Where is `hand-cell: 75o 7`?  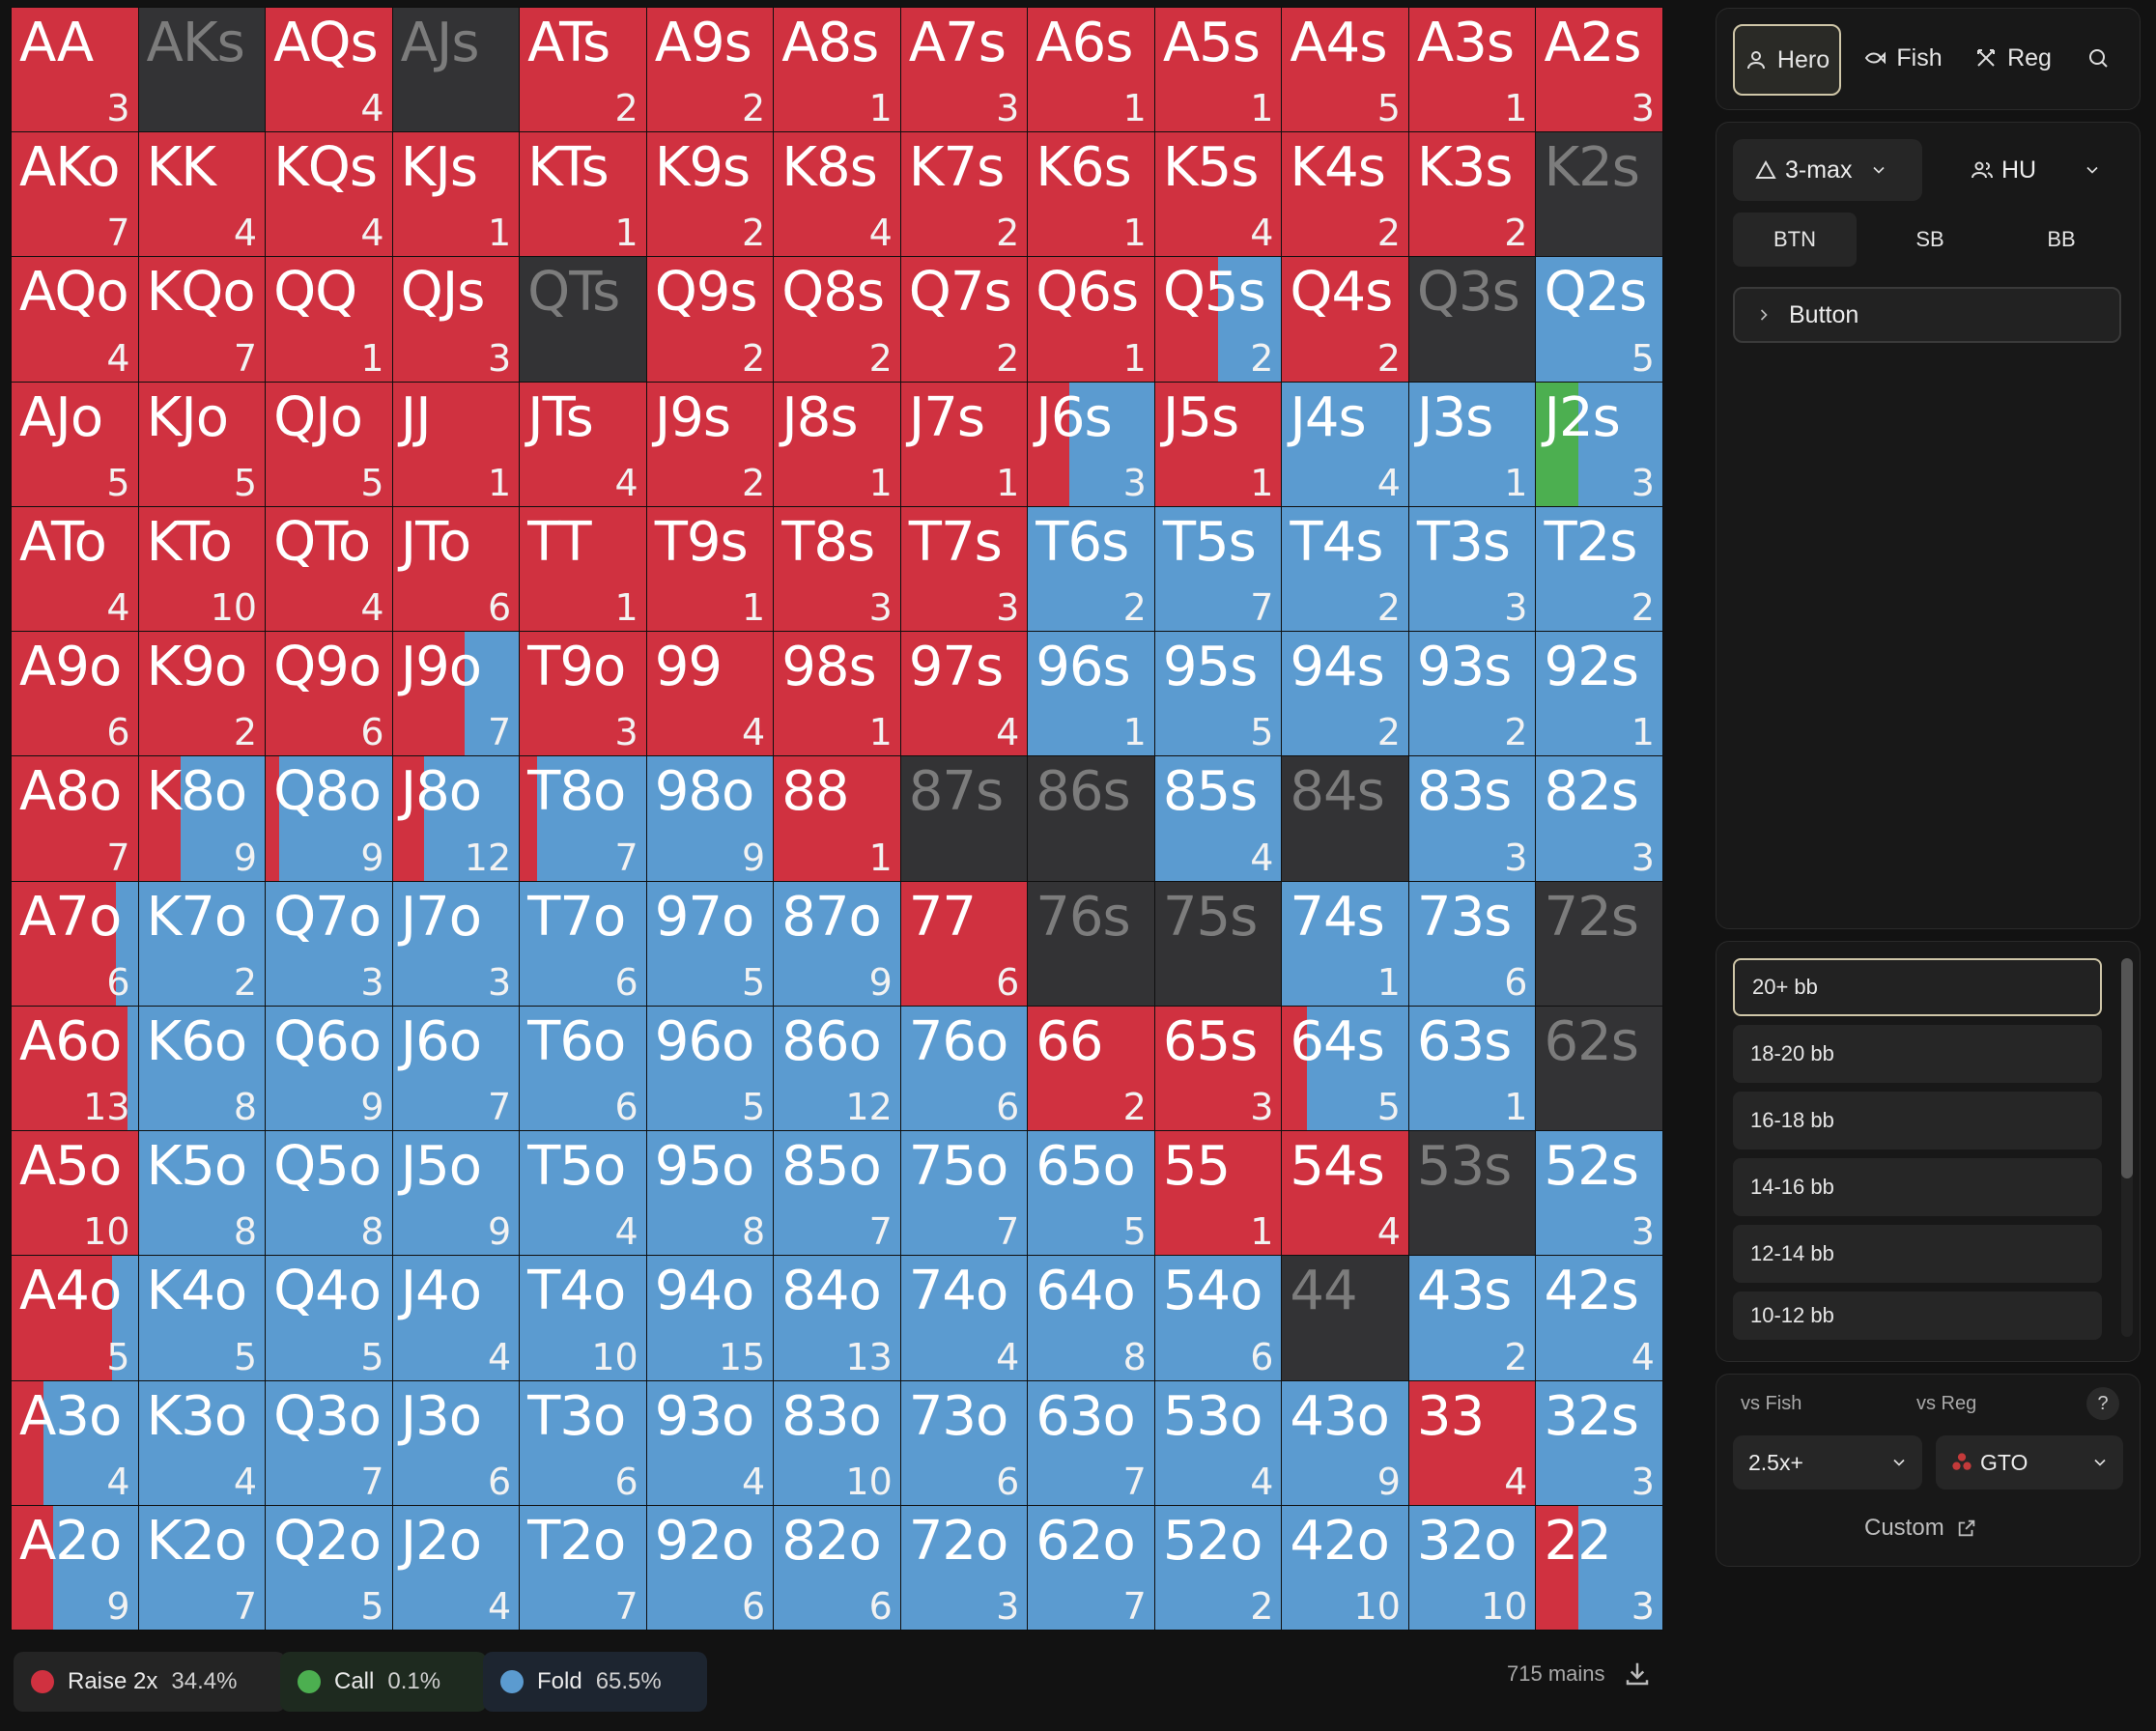
hand-cell: 75o 7 is located at coordinates (964, 1193).